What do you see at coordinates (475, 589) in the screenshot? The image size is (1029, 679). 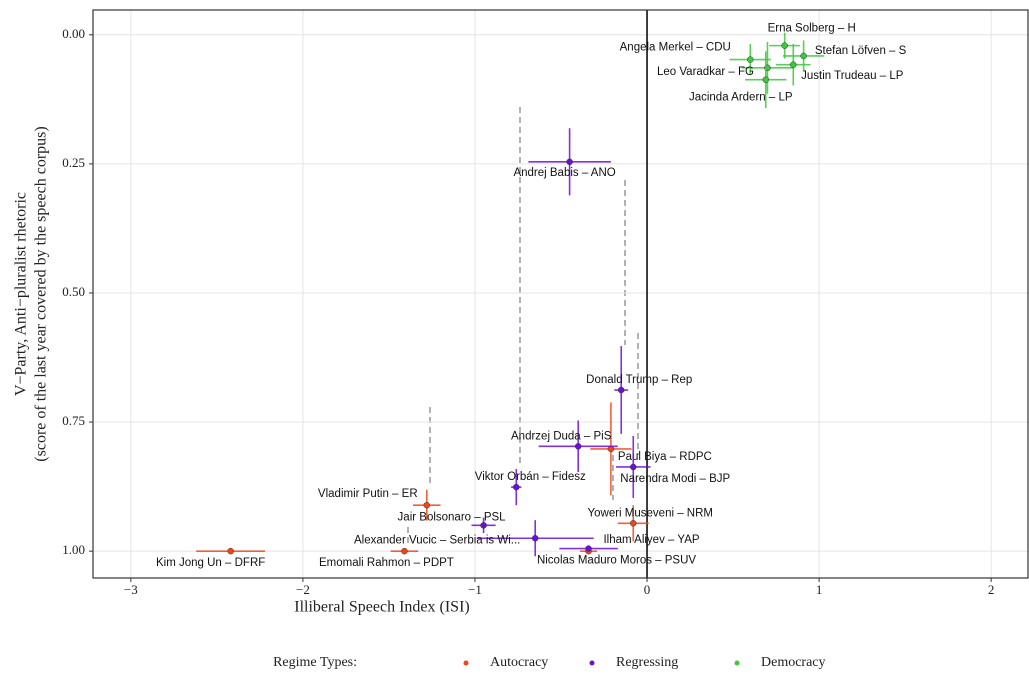 I see `x-tick-label: −1` at bounding box center [475, 589].